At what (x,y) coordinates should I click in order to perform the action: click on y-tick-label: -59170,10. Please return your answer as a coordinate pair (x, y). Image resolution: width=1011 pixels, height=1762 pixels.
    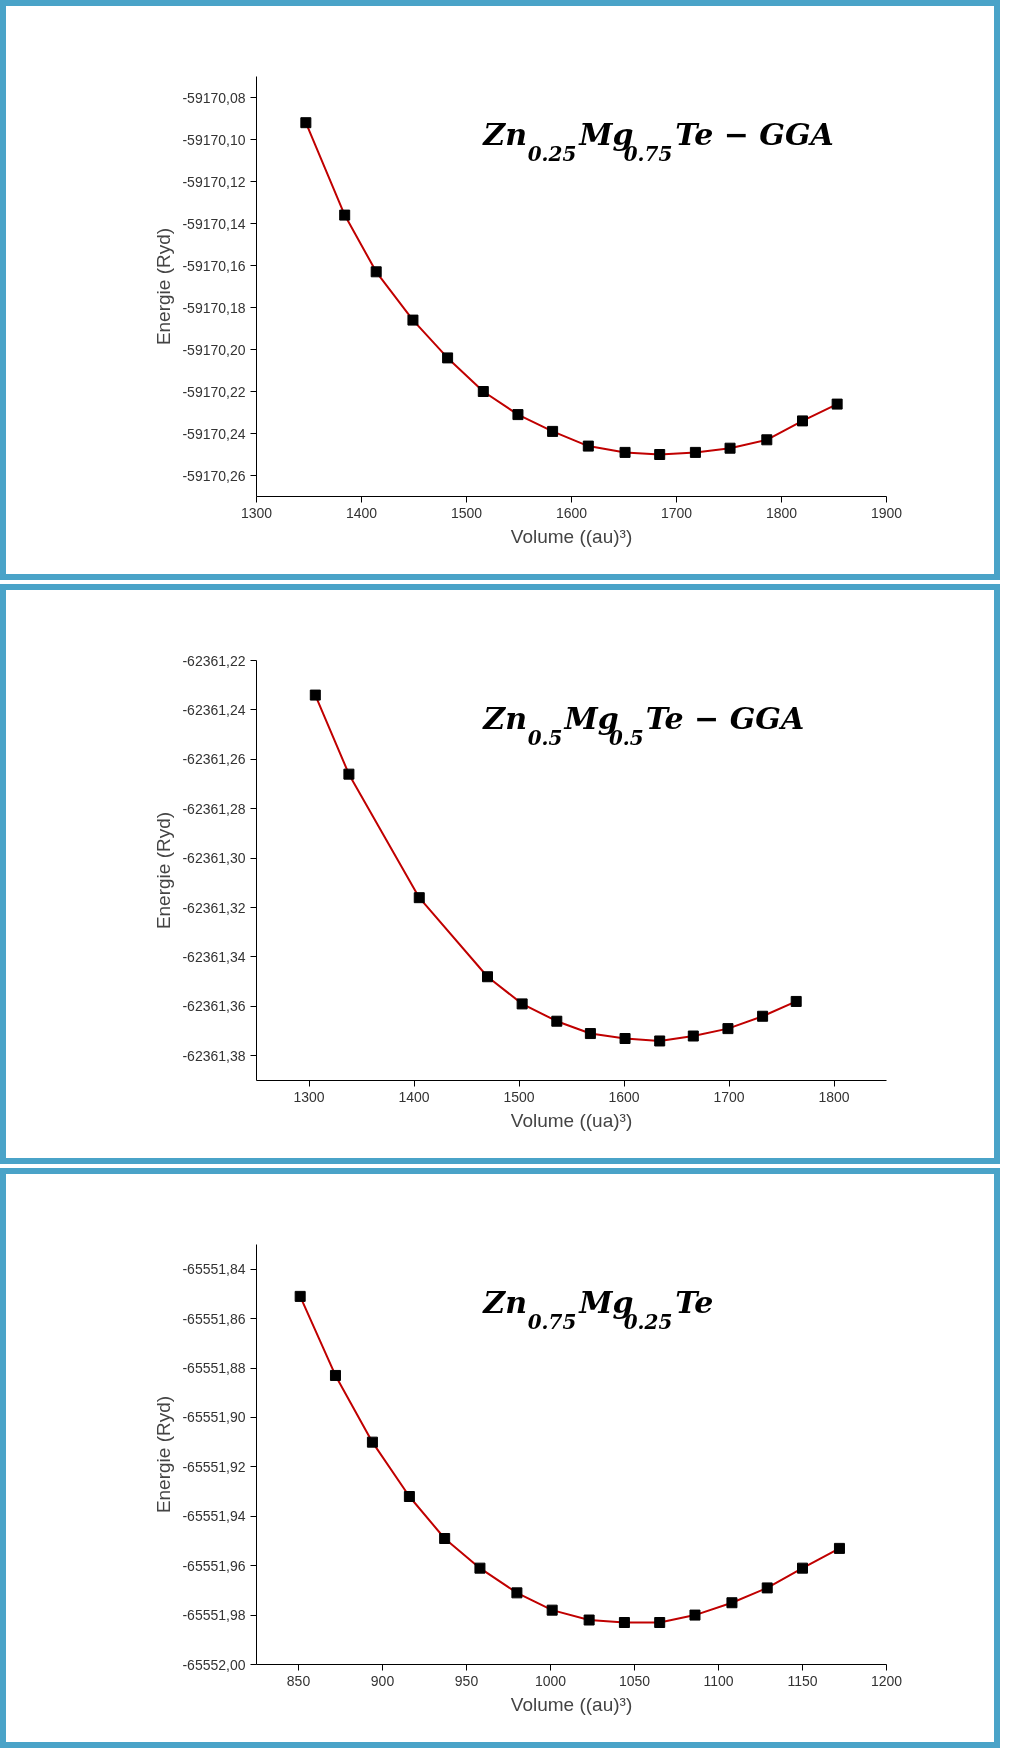
    Looking at the image, I should click on (214, 139).